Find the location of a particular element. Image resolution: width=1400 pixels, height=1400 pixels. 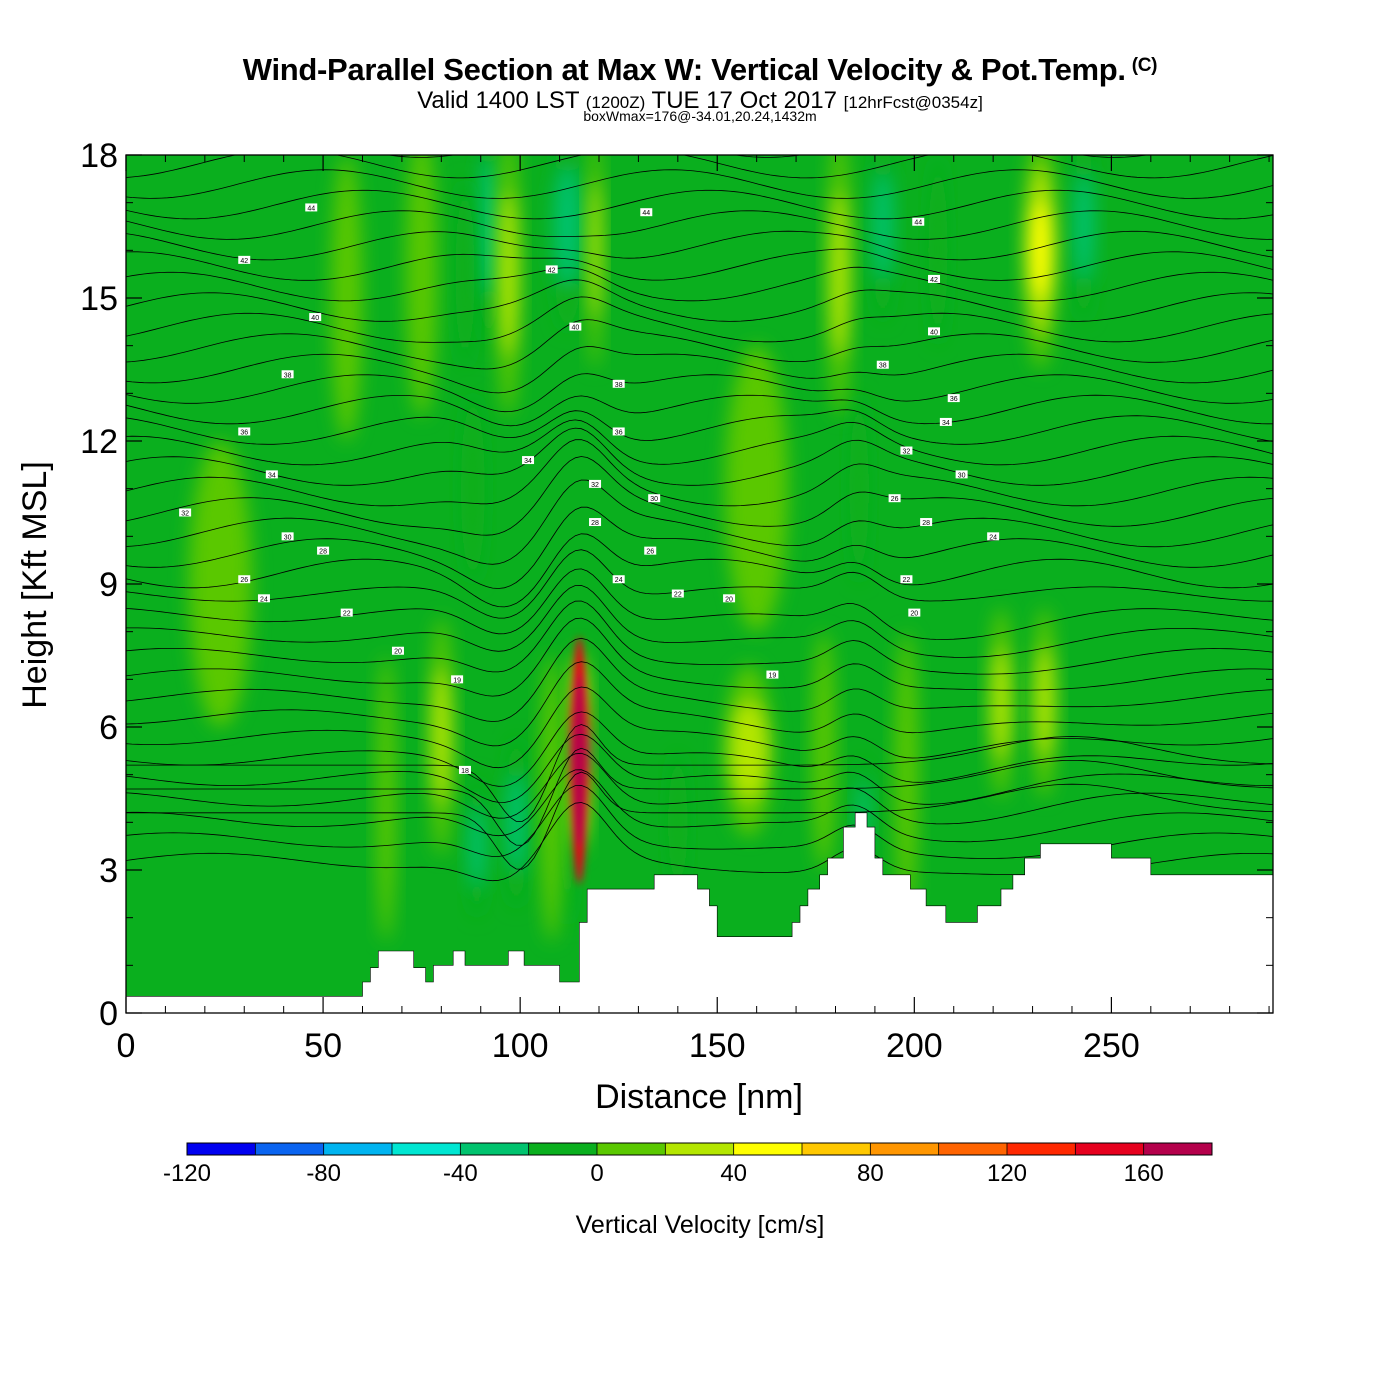

x-tick-label: 100 is located at coordinates (520, 1046).